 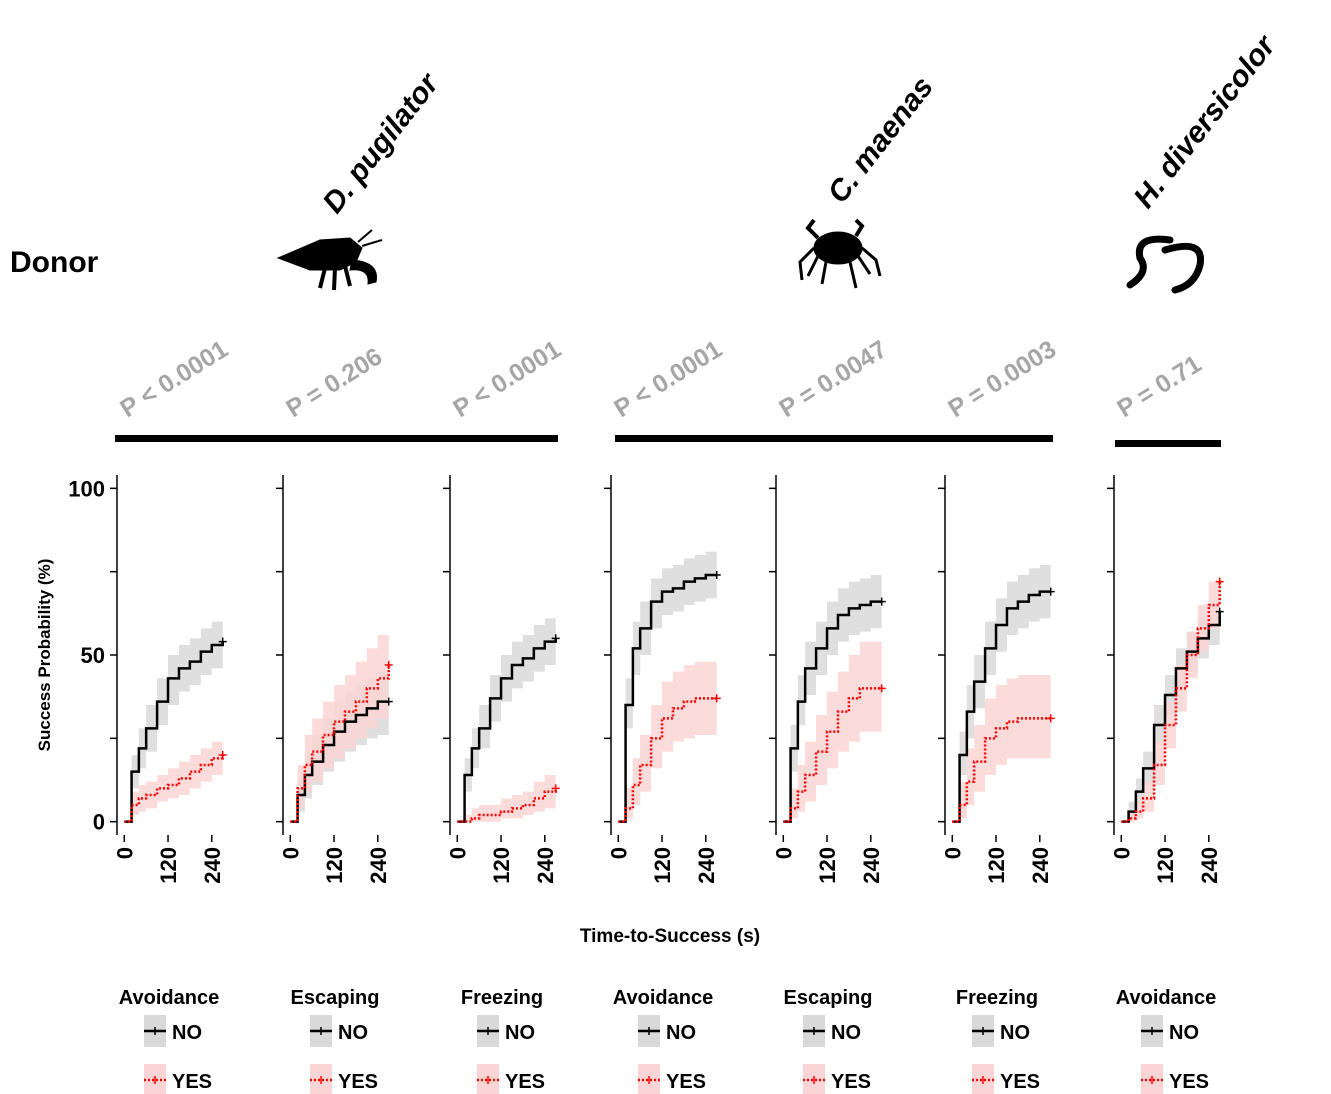 What do you see at coordinates (329, 260) in the screenshot?
I see `fiddler-crab-icon` at bounding box center [329, 260].